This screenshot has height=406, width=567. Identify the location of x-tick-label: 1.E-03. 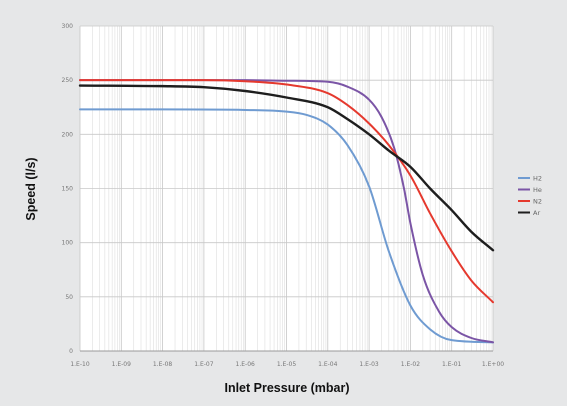
(368, 364).